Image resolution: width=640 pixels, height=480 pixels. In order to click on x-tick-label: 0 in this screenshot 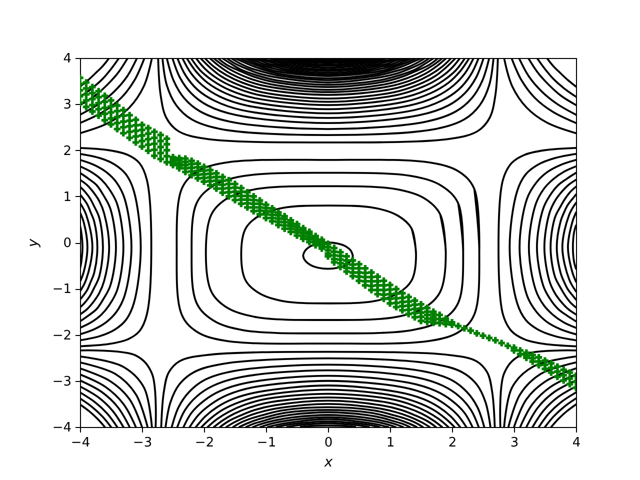, I will do `click(328, 443)`.